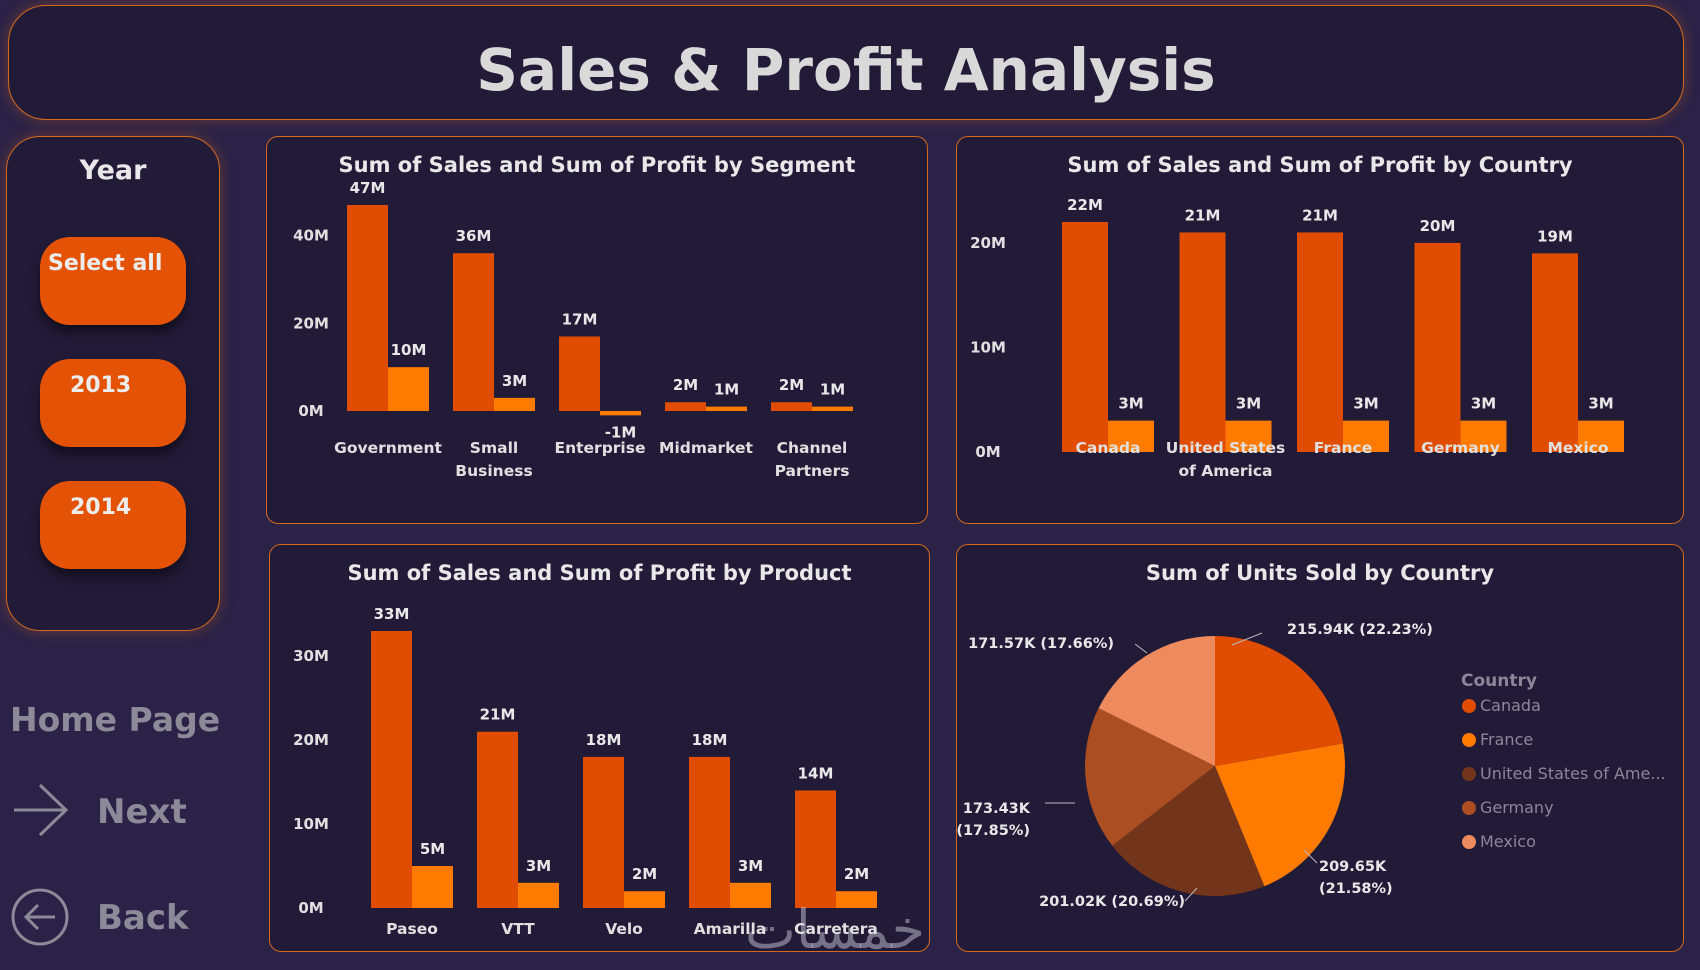 This screenshot has width=1700, height=970. I want to click on segment-category-label: Partners, so click(812, 471).